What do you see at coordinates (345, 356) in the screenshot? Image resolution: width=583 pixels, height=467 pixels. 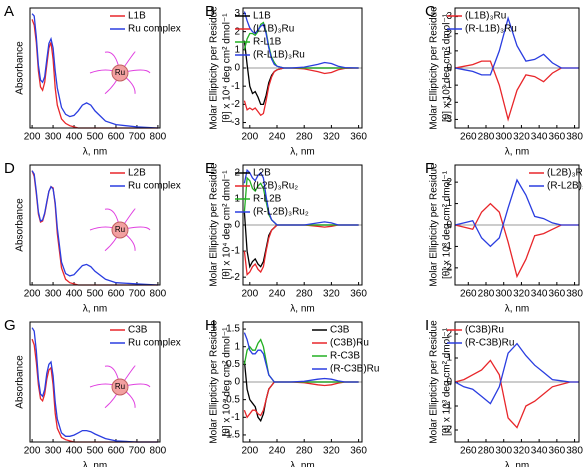 I see `legend-label: R-C3B` at bounding box center [345, 356].